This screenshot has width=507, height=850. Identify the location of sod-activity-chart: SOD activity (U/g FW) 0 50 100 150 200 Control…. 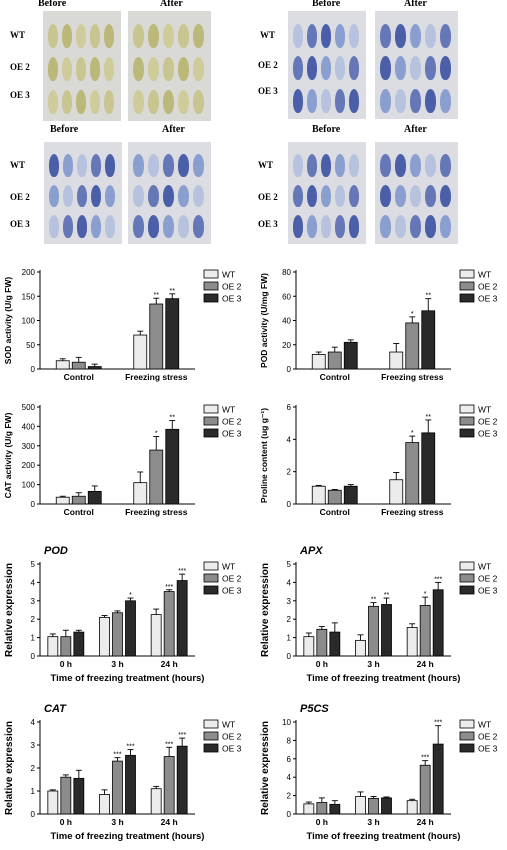
(122, 325).